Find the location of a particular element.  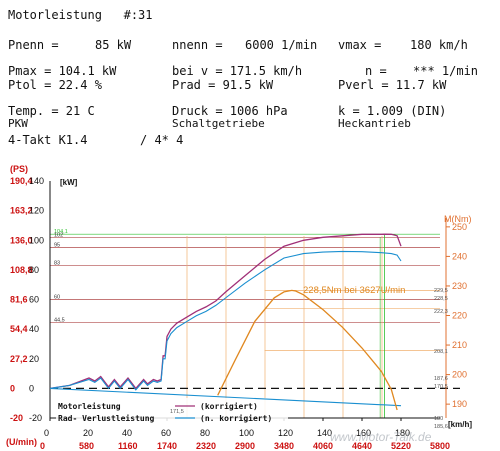

x-tick-label: 20 is located at coordinates (88, 433).